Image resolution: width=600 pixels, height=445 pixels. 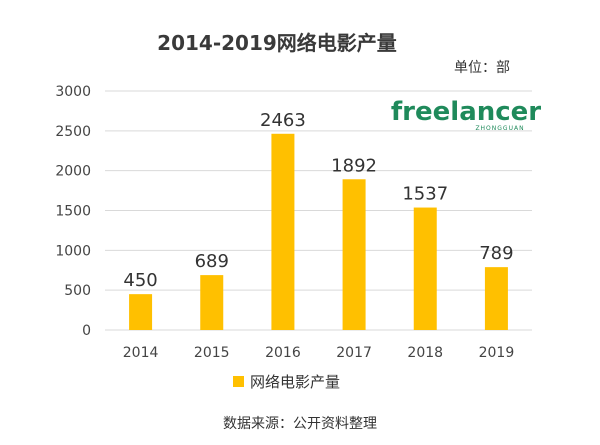 I want to click on x-tick-label: 2019, so click(x=497, y=353).